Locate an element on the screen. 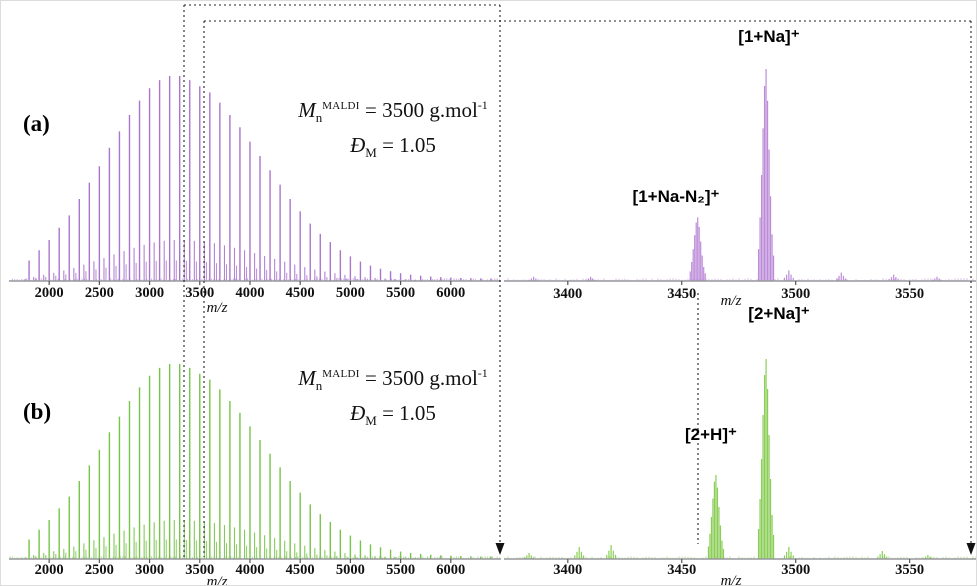 Image resolution: width=977 pixels, height=586 pixels. panel-b-label: (b) is located at coordinates (37, 411).